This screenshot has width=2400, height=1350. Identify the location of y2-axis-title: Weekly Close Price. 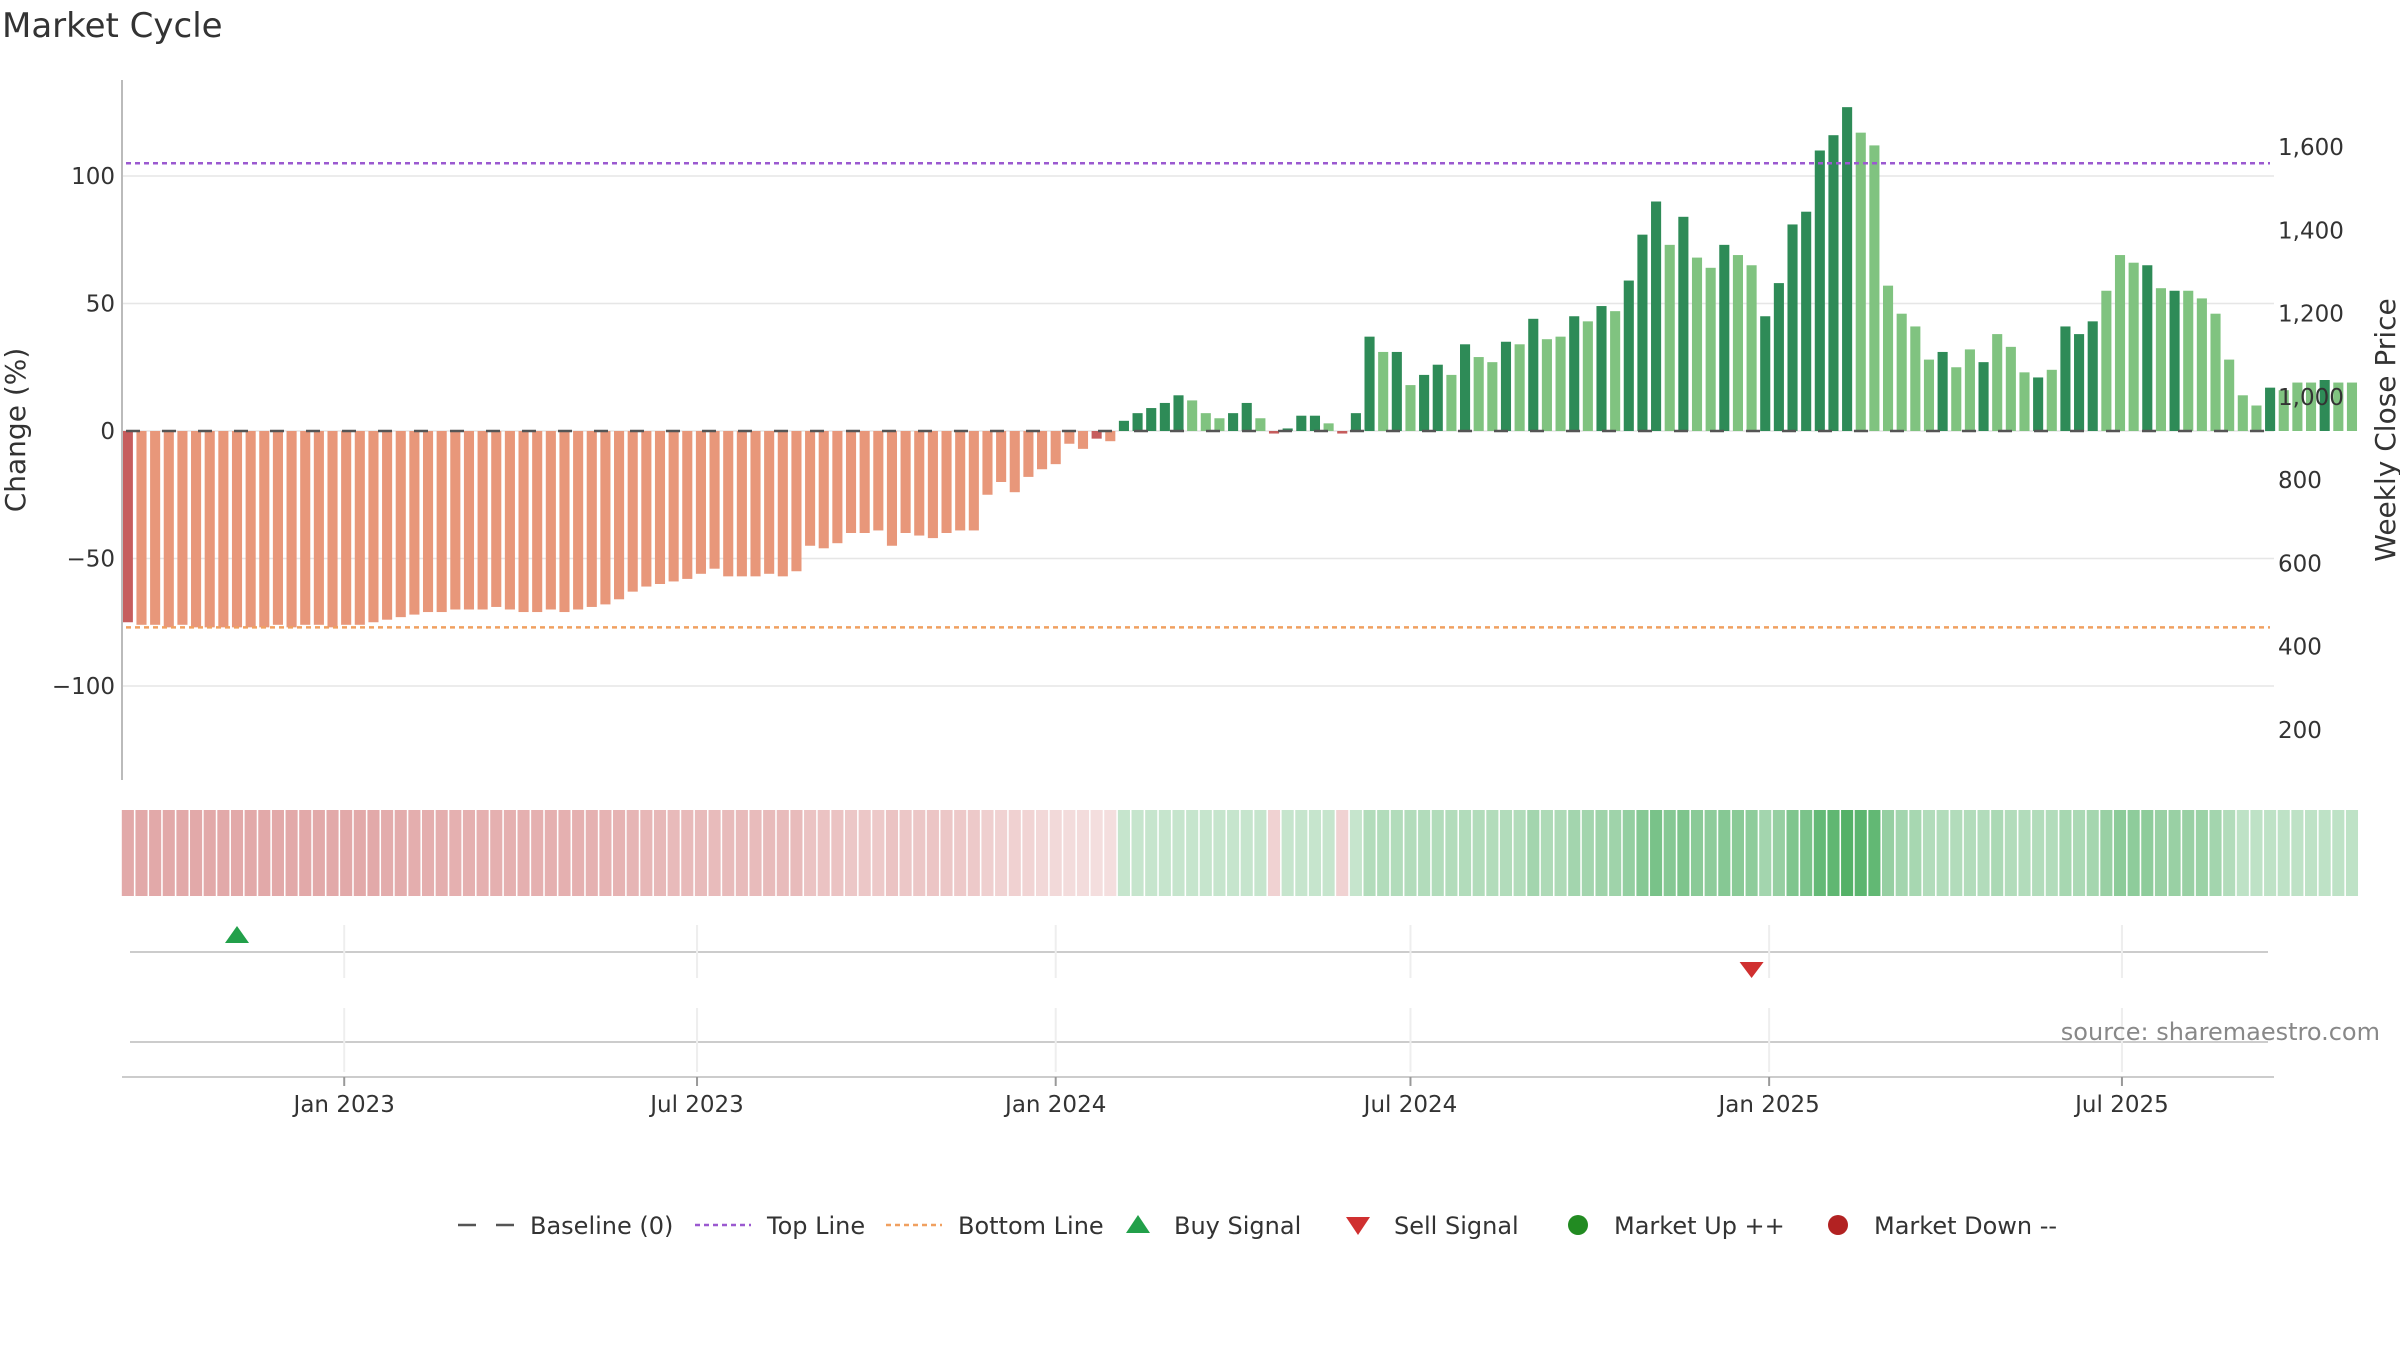
(2384, 429).